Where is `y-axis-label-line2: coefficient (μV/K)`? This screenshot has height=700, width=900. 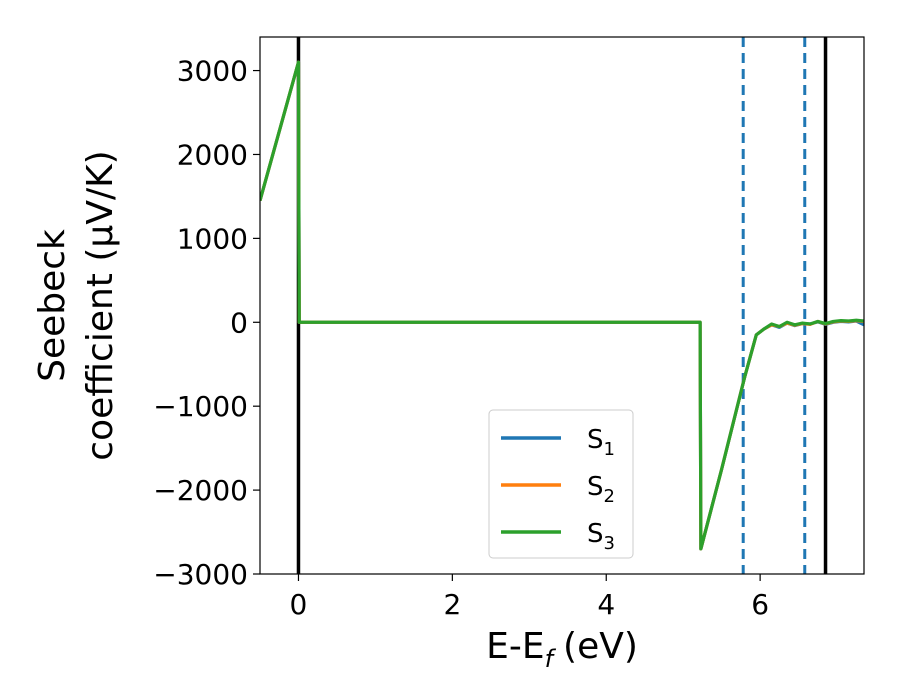
y-axis-label-line2: coefficient (μV/K) is located at coordinates (100, 305).